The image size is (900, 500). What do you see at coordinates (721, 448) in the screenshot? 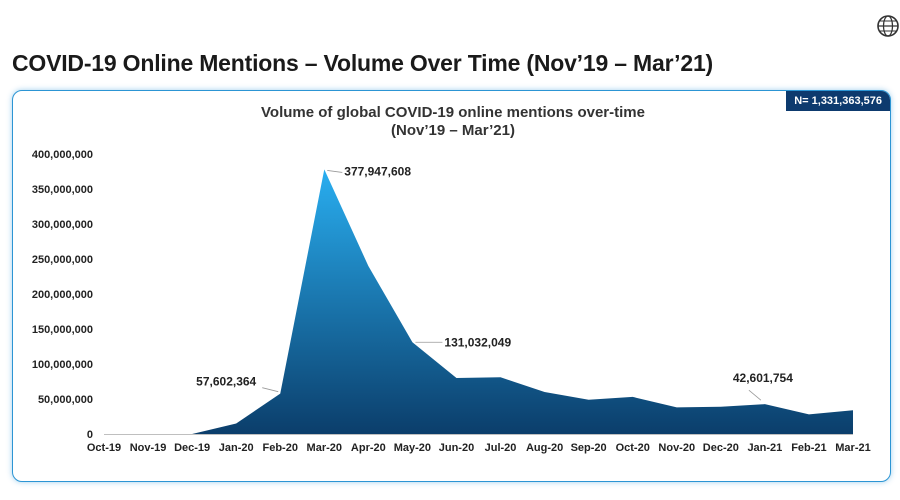
I see `x-tick-label: Dec-20` at bounding box center [721, 448].